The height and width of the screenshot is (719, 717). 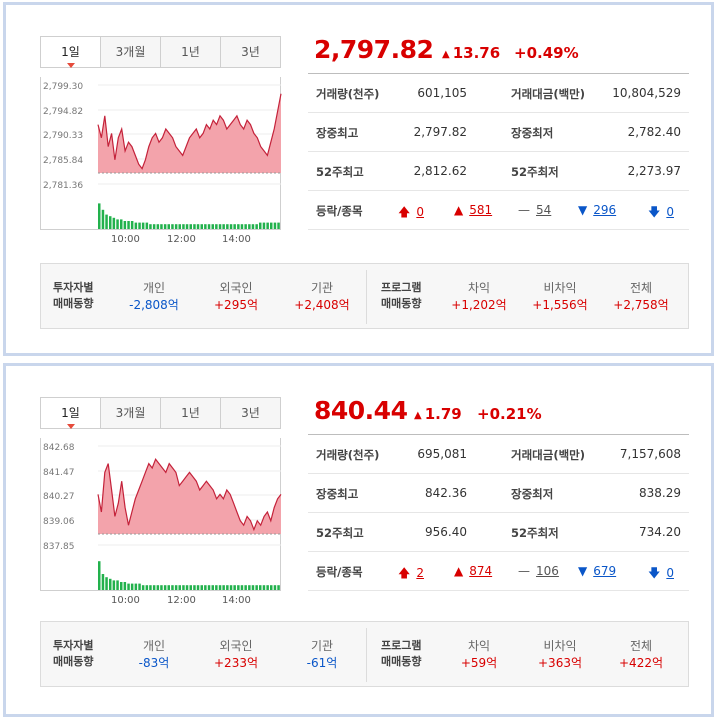 I want to click on period-tabs: 1일 3개월 1년 3년, so click(x=160, y=413).